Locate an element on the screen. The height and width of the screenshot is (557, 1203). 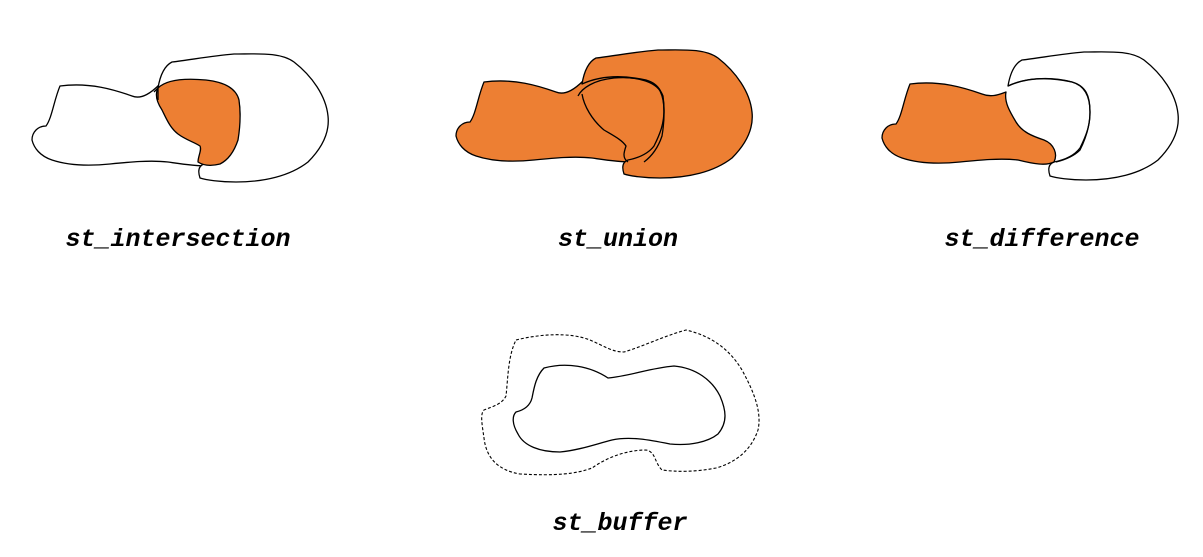
buffer-original-shape is located at coordinates (619, 408).